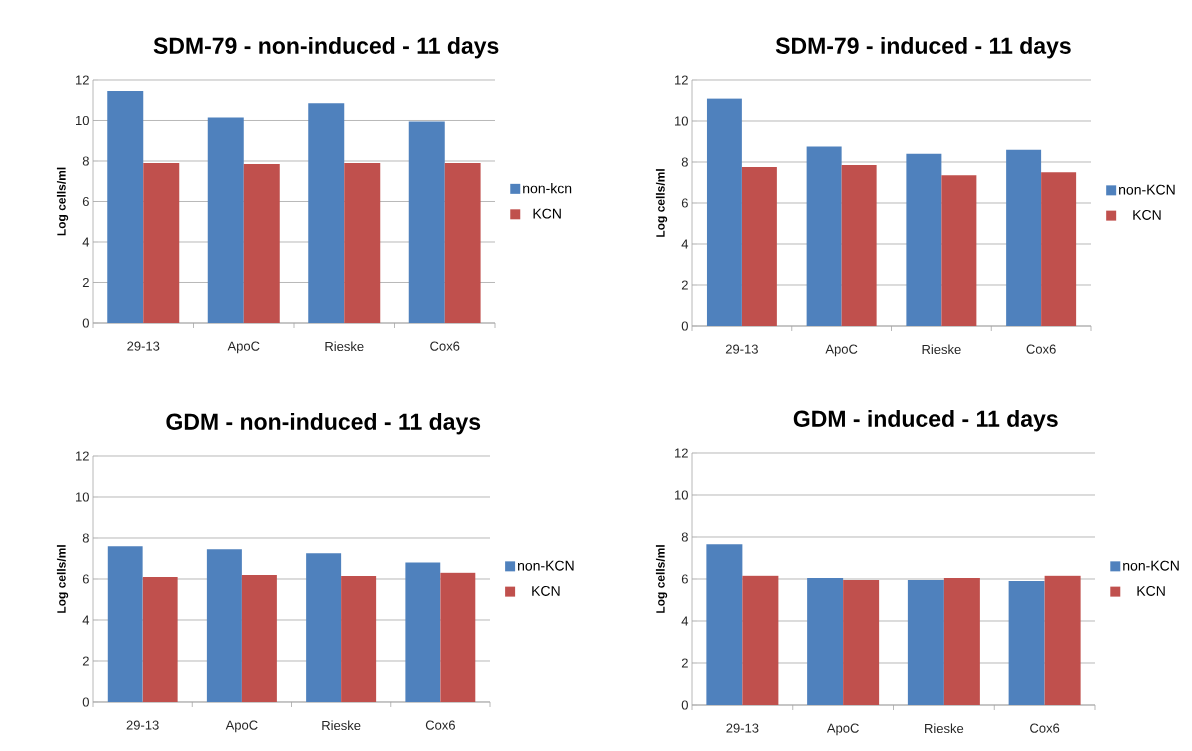  What do you see at coordinates (323, 424) in the screenshot?
I see `chart-title: GDM - non-induced - 11 days` at bounding box center [323, 424].